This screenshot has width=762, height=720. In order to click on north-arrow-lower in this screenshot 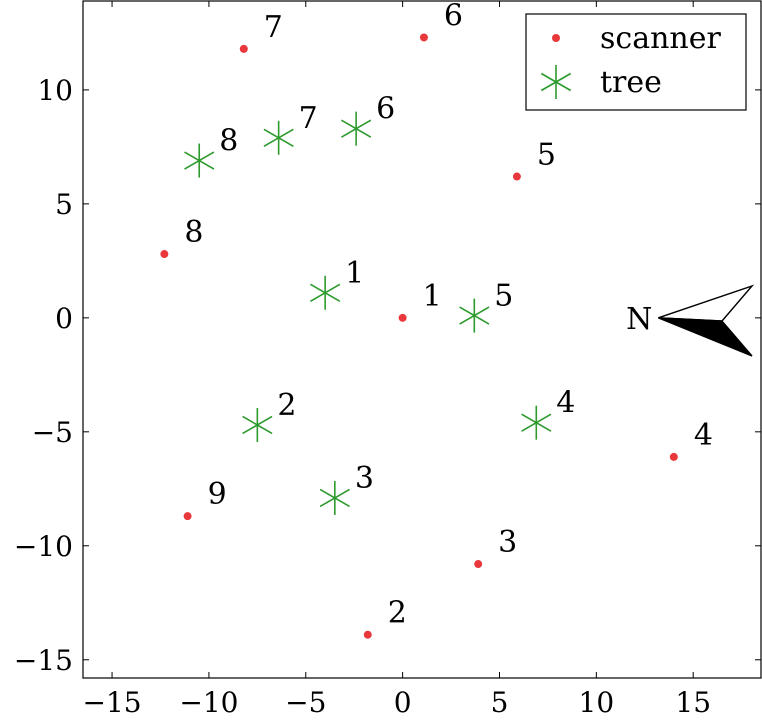, I will do `click(705, 337)`.